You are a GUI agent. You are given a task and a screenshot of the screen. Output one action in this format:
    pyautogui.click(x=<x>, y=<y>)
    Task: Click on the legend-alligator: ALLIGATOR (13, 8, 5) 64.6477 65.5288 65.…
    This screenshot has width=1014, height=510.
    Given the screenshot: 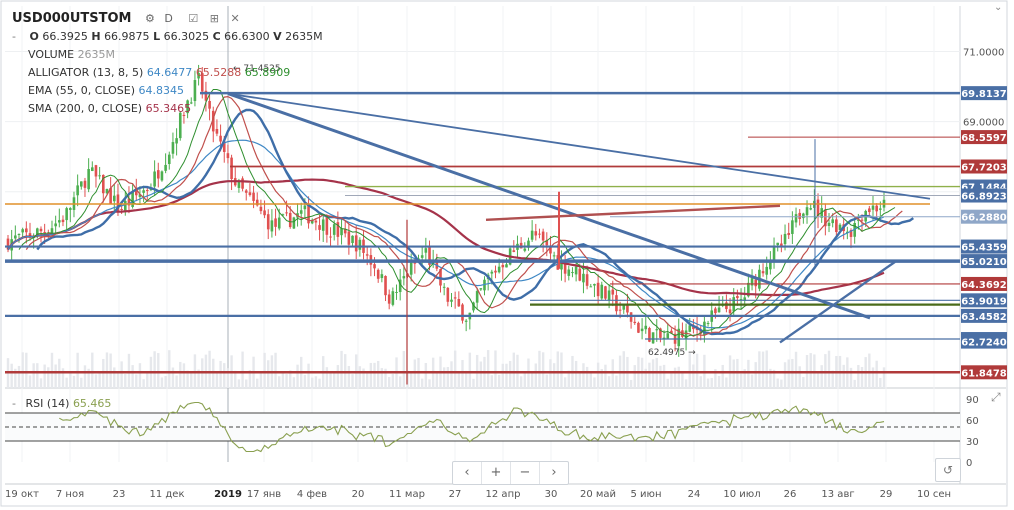 What is the action you would take?
    pyautogui.click(x=167, y=73)
    